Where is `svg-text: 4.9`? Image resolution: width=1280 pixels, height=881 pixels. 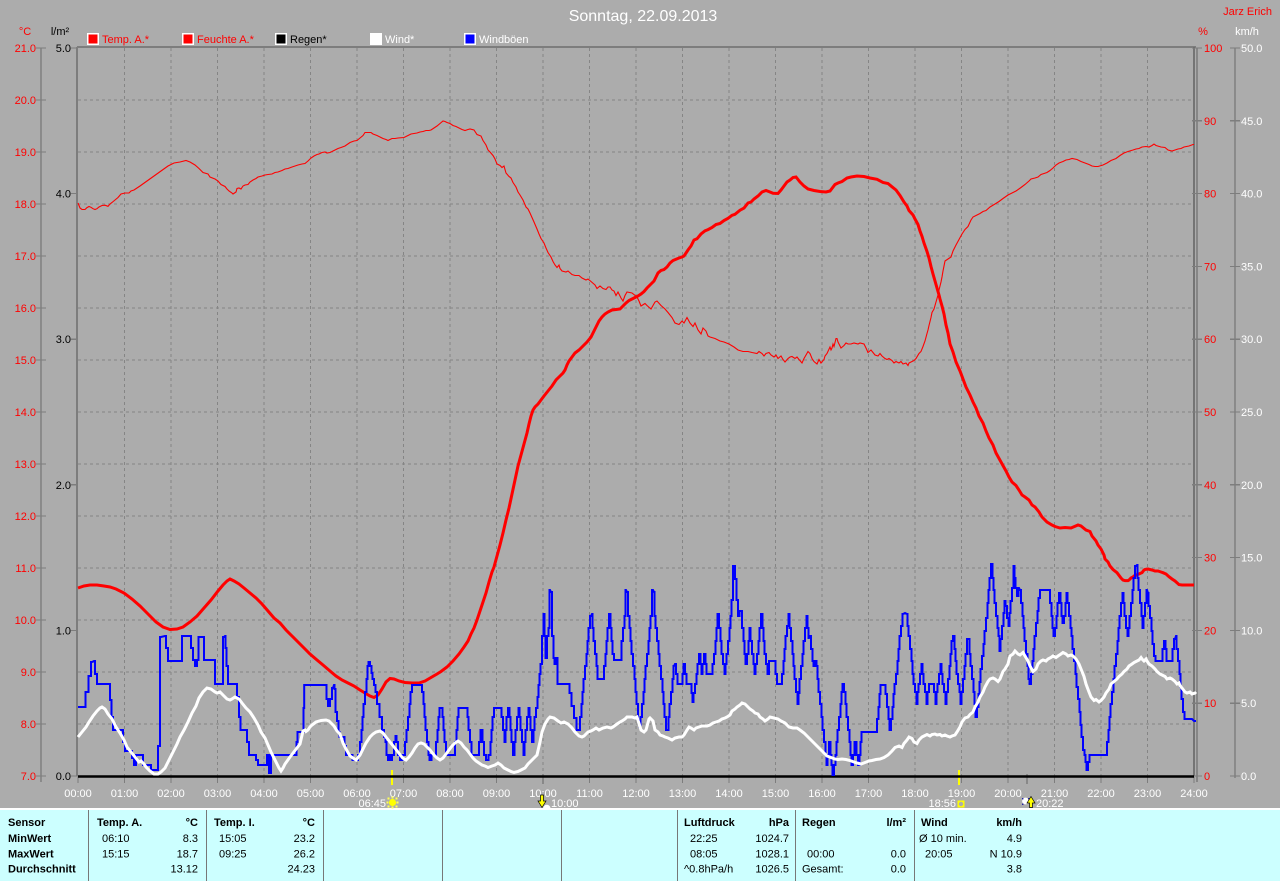
svg-text: 4.9 is located at coordinates (1014, 839).